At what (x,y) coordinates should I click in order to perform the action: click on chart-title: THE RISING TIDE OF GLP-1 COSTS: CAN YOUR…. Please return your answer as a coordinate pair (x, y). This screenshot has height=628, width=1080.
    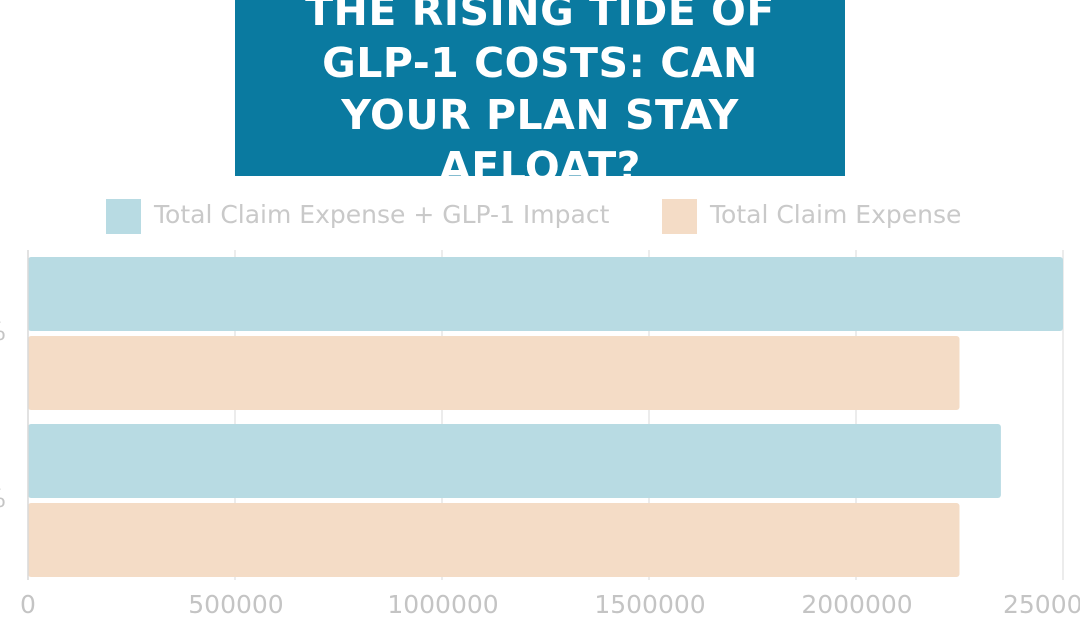
    Looking at the image, I should click on (540, 95).